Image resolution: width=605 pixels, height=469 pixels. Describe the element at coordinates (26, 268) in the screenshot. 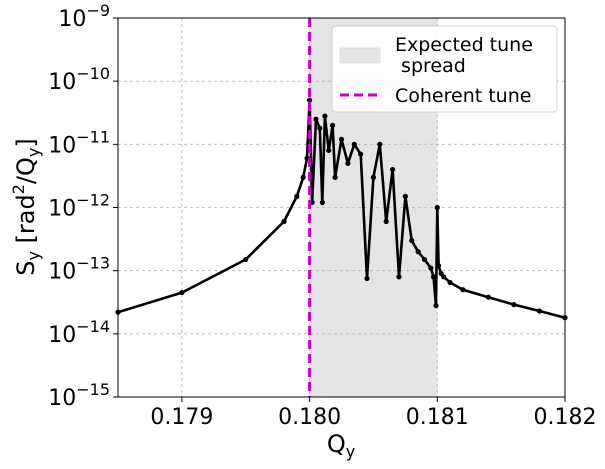

I see `y-axis-label-base: S` at that location.